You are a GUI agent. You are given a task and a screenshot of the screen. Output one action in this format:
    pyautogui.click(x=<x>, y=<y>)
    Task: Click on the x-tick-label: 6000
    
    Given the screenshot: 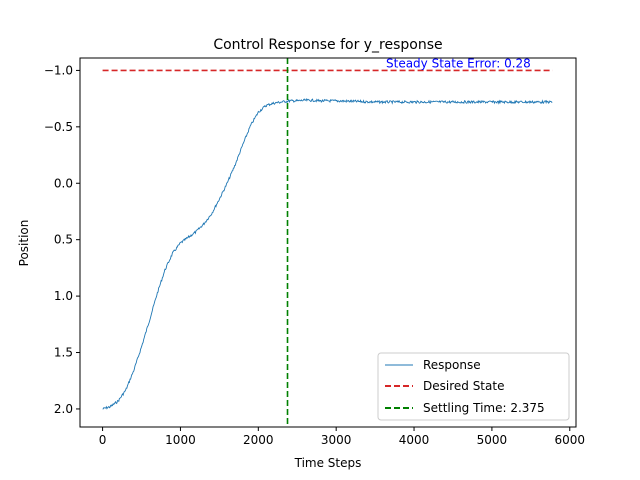 What is the action you would take?
    pyautogui.click(x=569, y=440)
    